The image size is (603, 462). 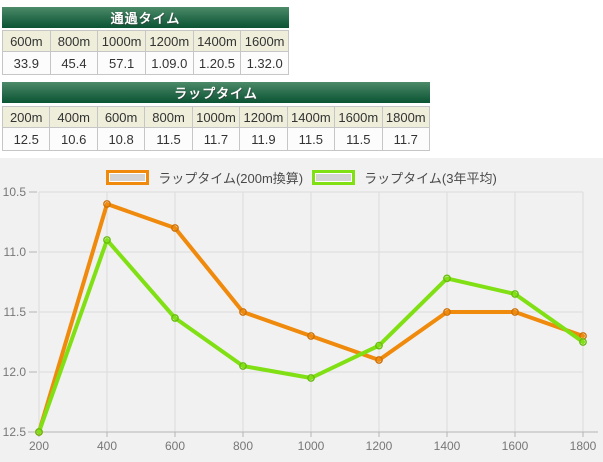 I want to click on cell-value: 10.6, so click(x=73, y=139).